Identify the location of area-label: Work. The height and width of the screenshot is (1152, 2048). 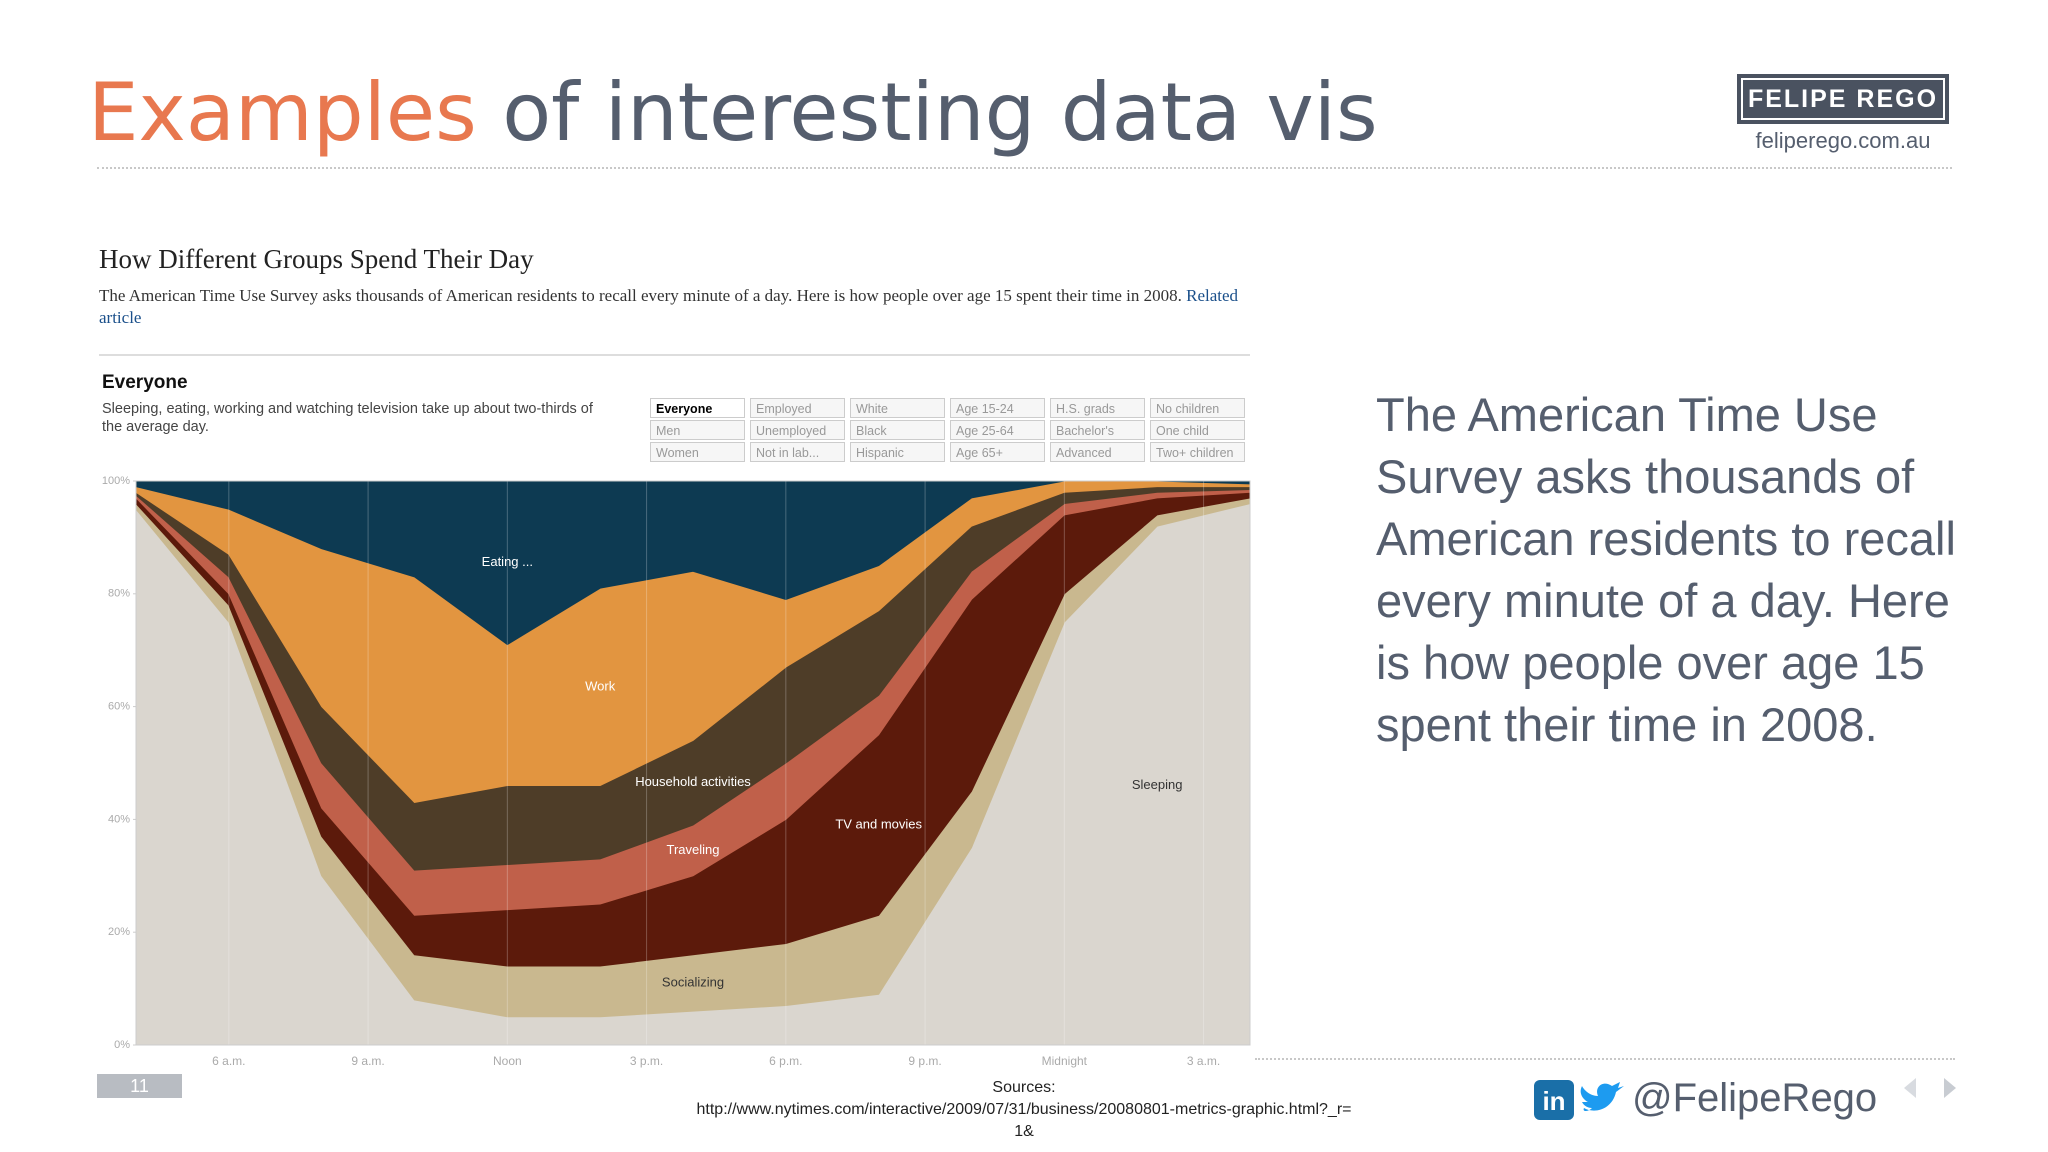
(600, 685).